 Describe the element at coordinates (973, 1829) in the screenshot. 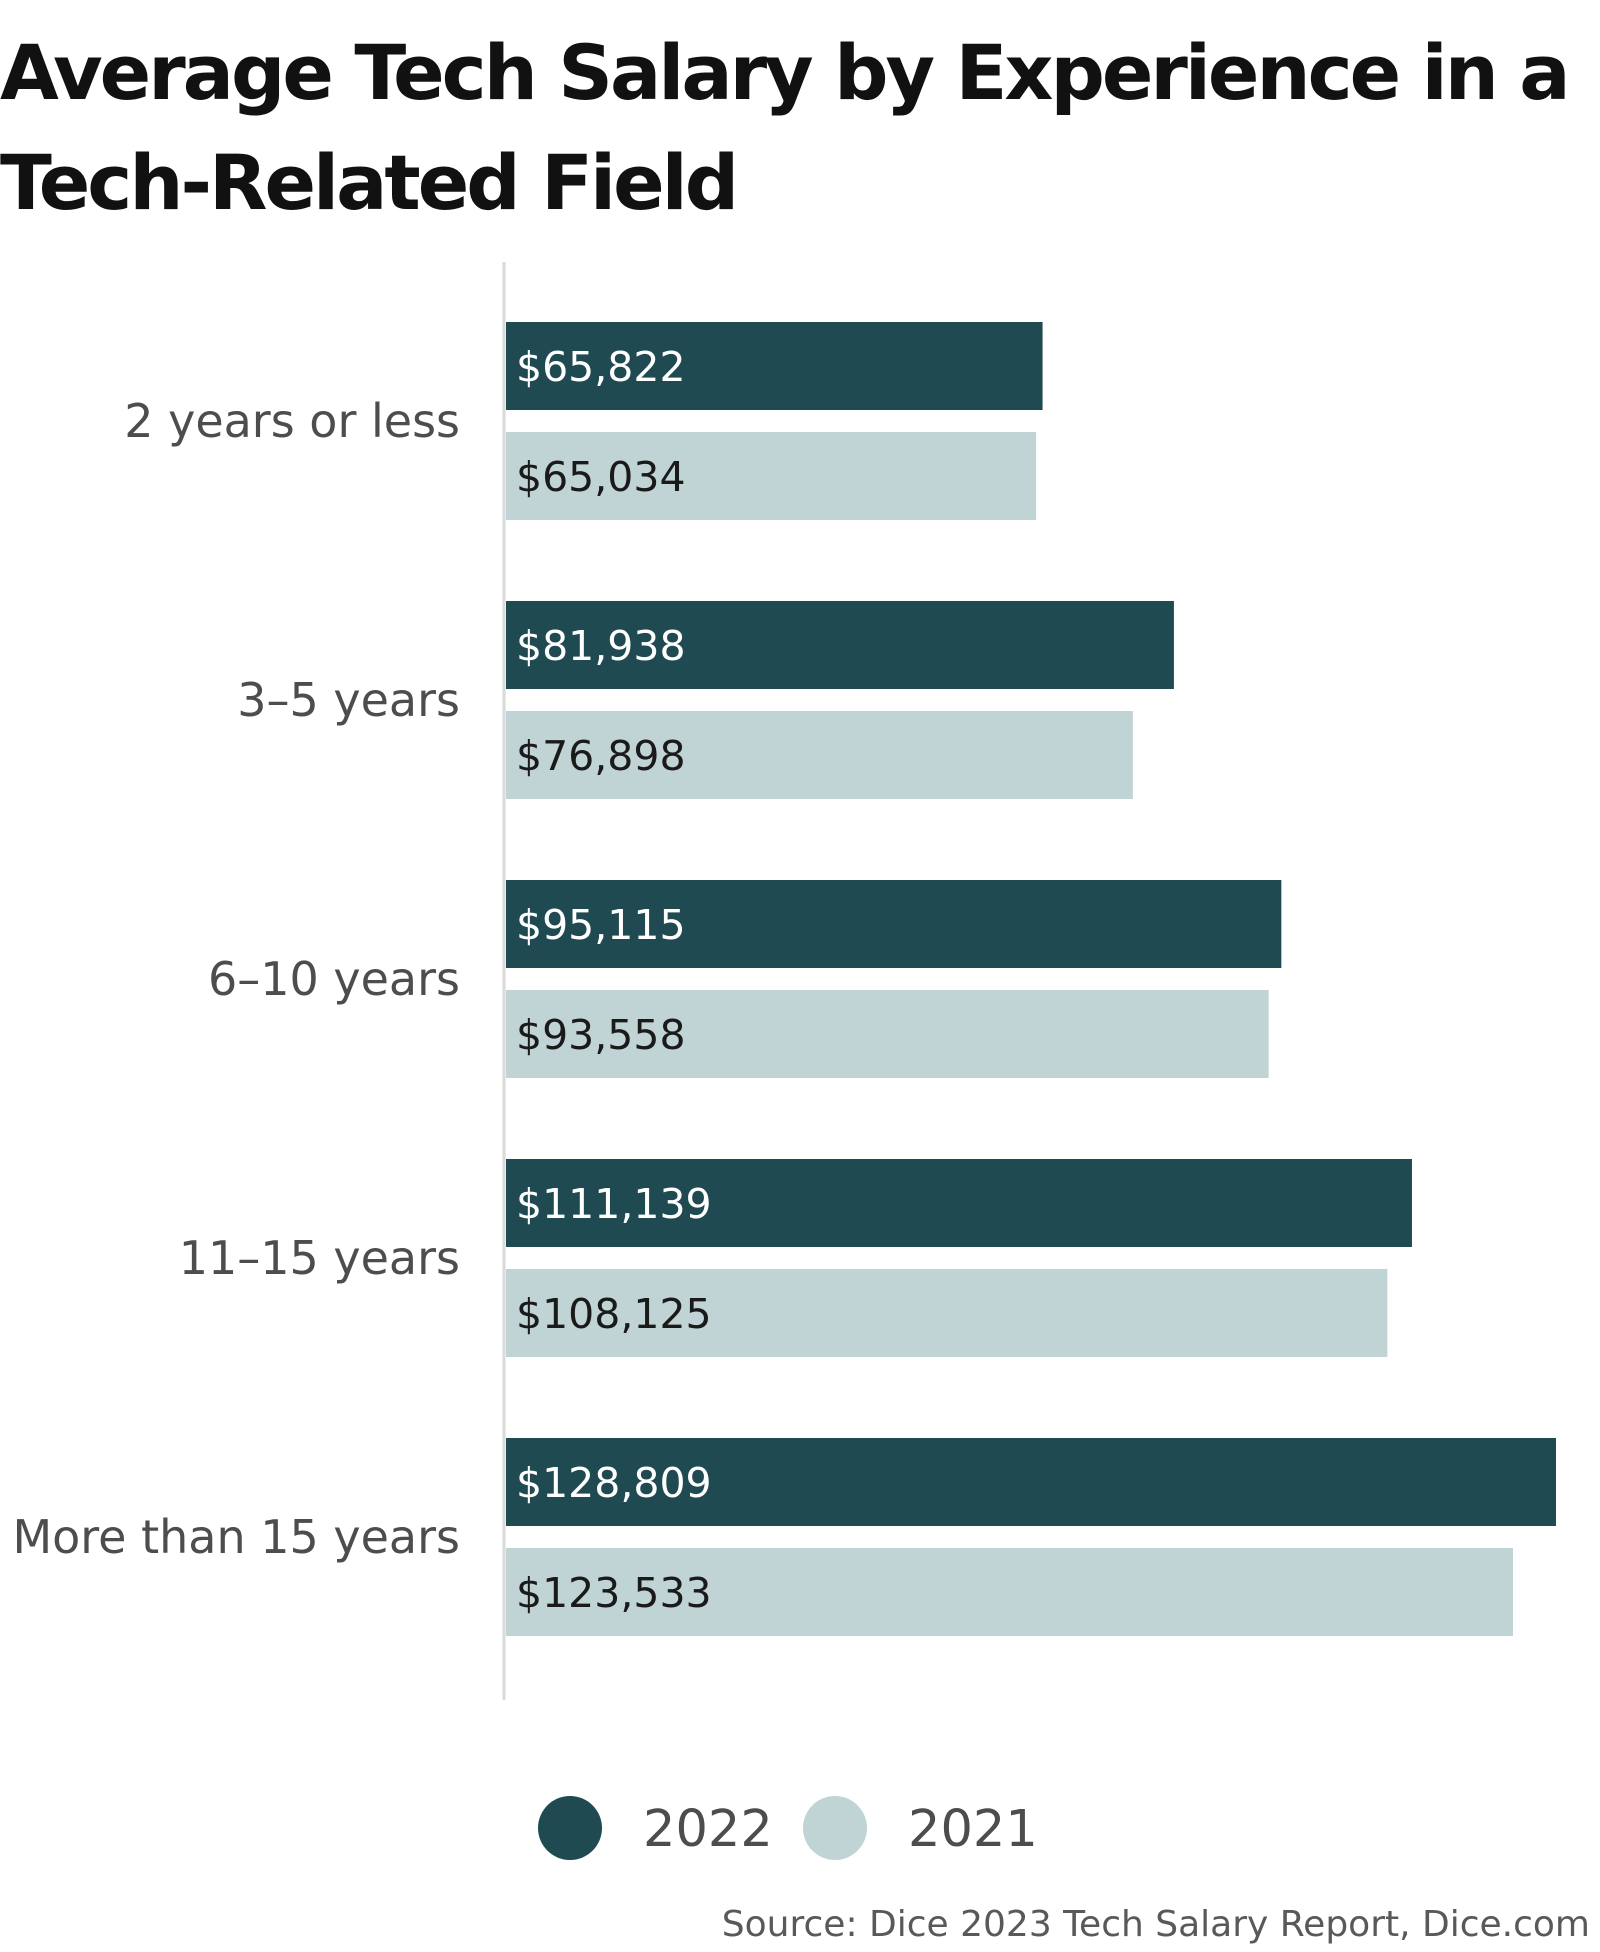

I see `legend-label-2021: 2021` at that location.